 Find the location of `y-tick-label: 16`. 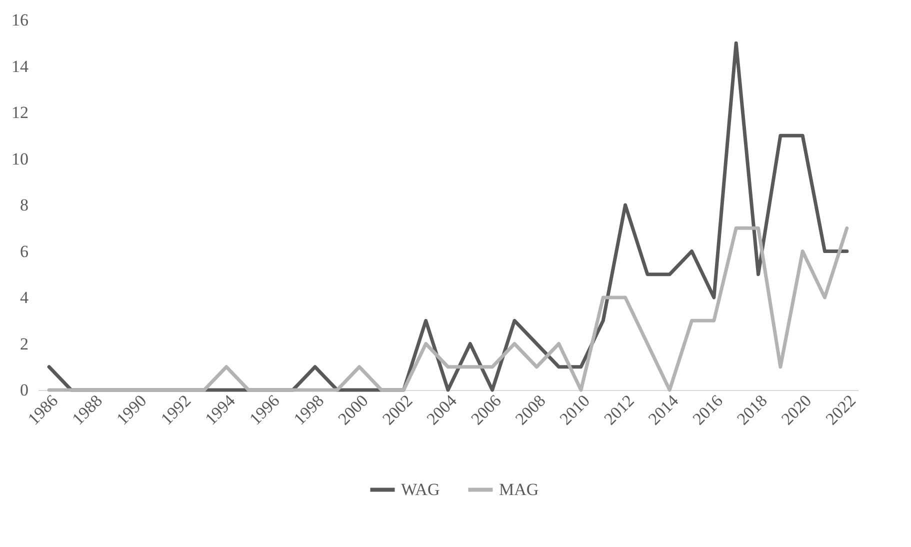

y-tick-label: 16 is located at coordinates (20, 20).